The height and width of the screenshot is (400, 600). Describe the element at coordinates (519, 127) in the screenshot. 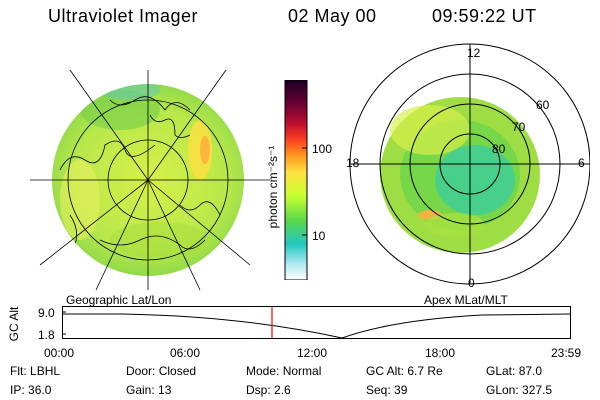

I see `mlat-label-70: 70` at that location.